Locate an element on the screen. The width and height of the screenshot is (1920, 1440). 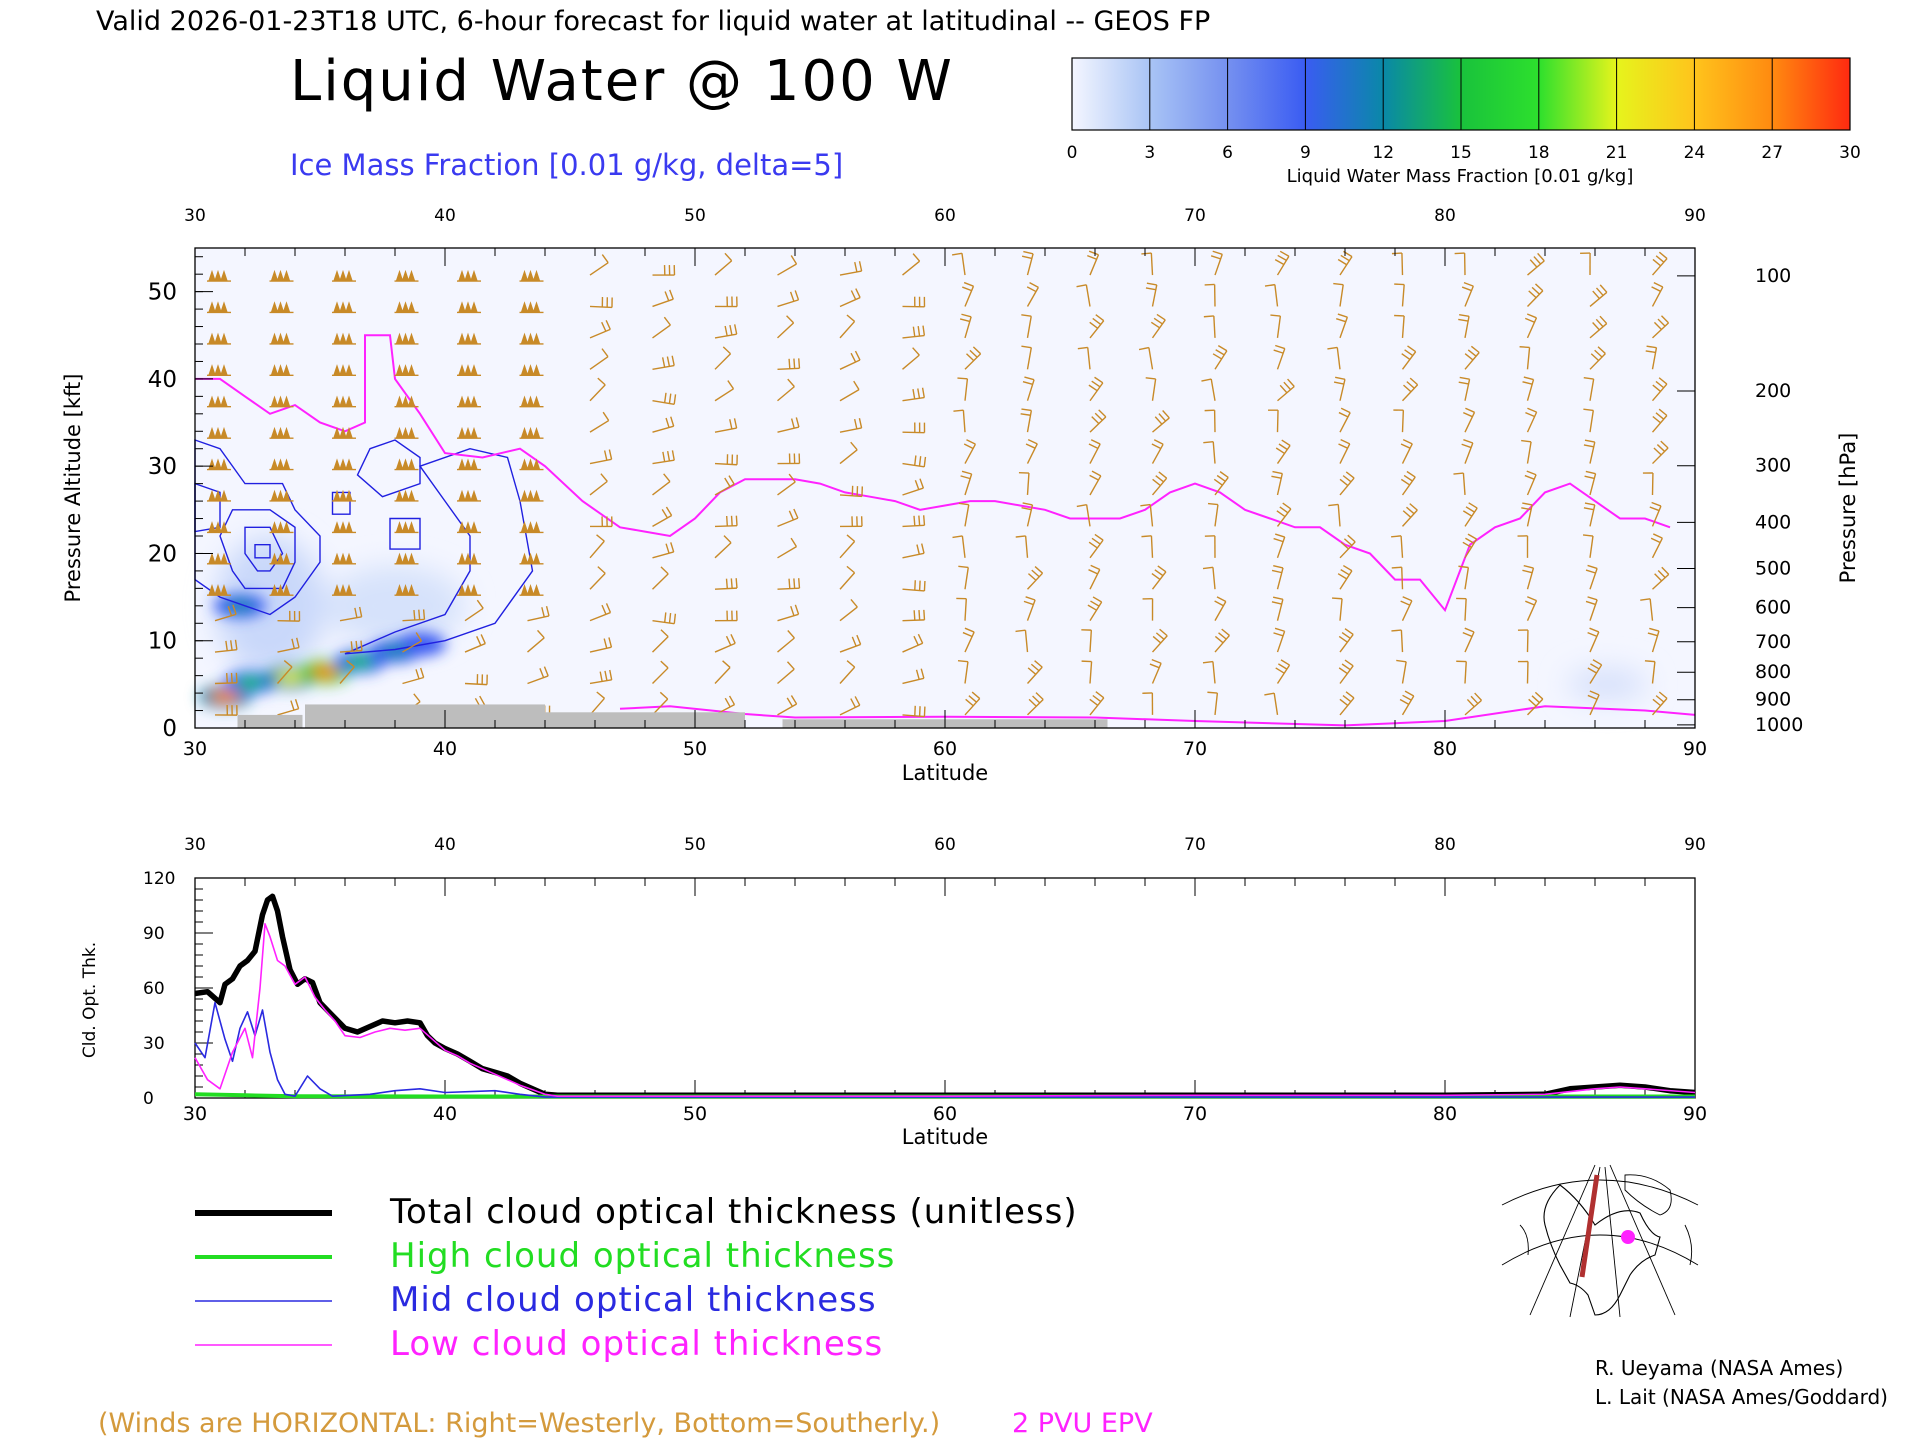
colorbar: 0 3 6 9 12 15 18 21 24 27 30 is located at coordinates (1464, 110).